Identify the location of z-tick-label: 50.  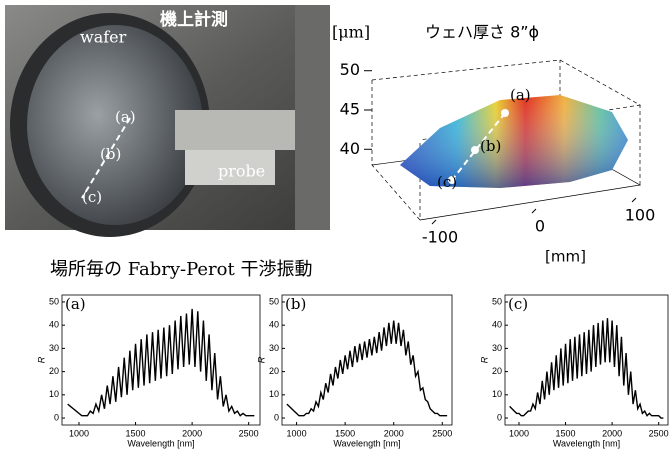
(350, 69).